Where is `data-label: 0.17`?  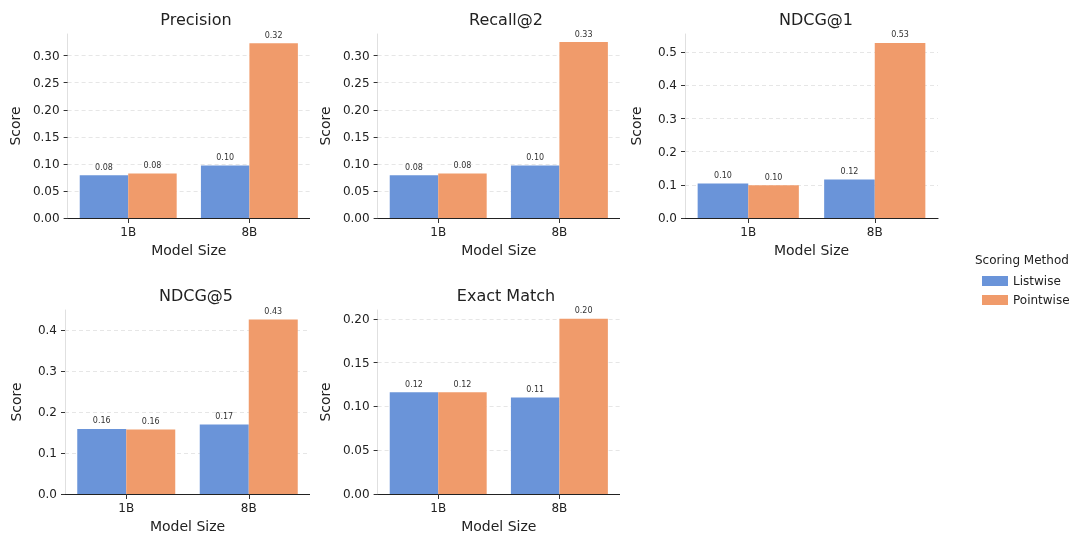
data-label: 0.17 is located at coordinates (224, 416).